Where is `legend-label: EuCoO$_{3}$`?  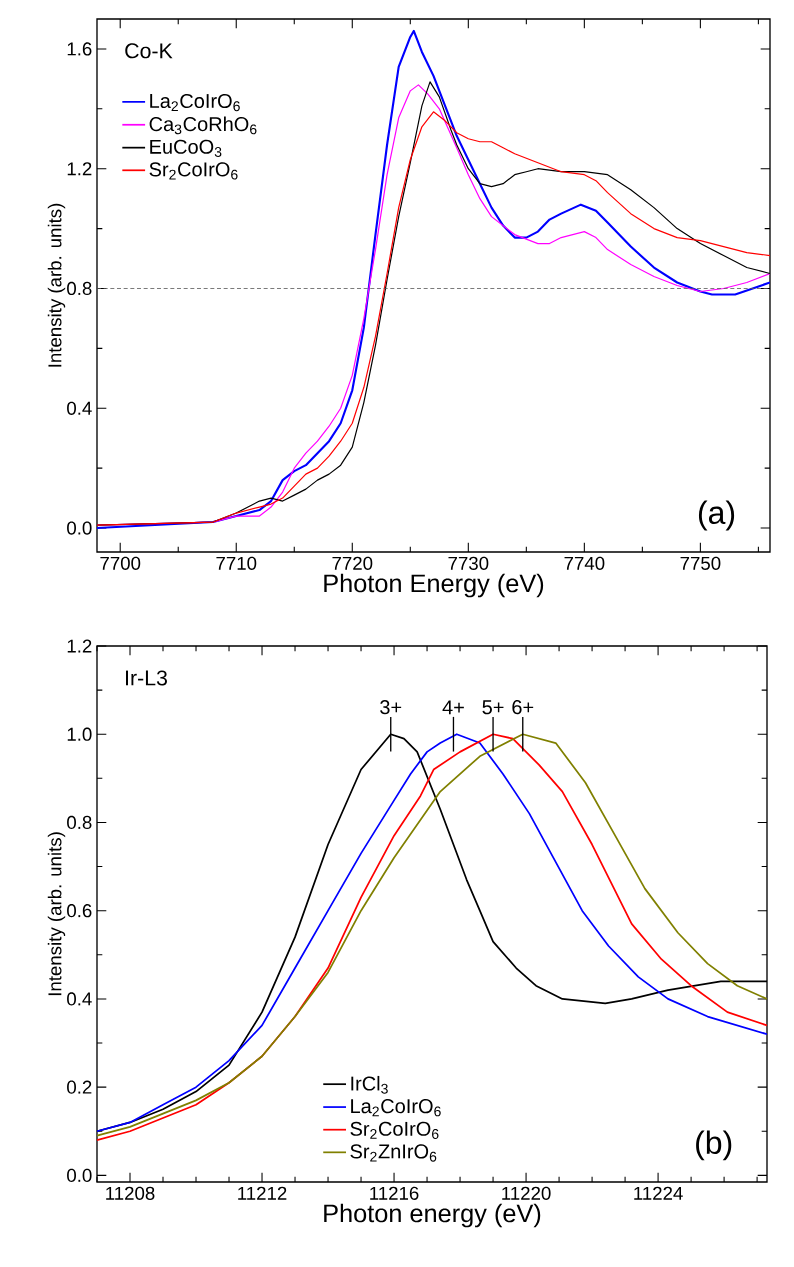 legend-label: EuCoO$_{3}$ is located at coordinates (186, 148).